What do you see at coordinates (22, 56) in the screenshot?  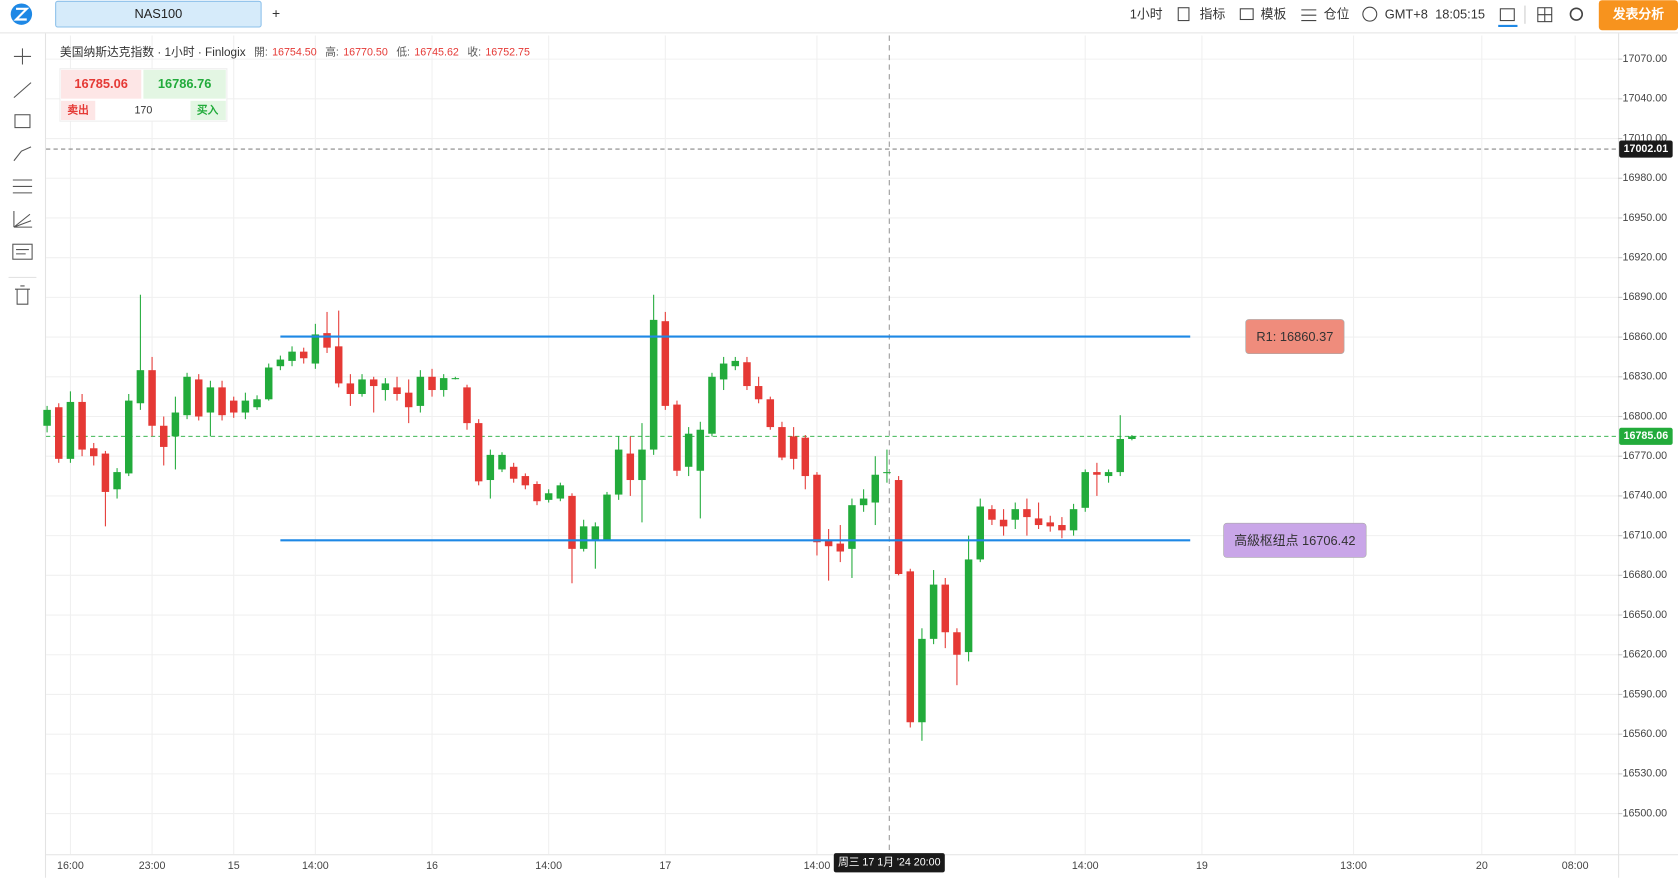 I see `crosshair-tool` at bounding box center [22, 56].